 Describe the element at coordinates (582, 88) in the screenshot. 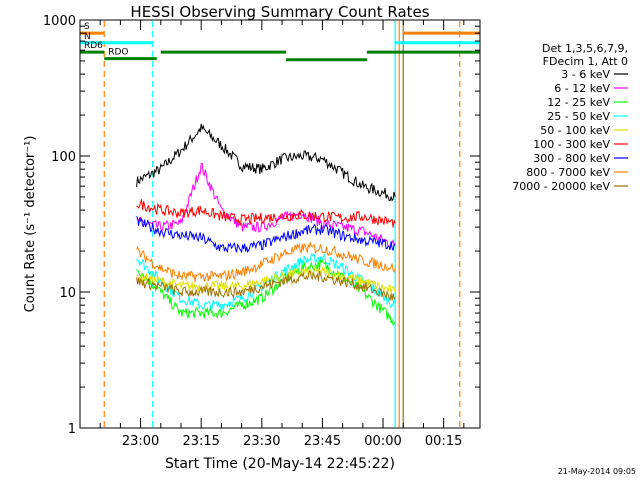

I see `legend-label: 6 - 12 keV` at that location.